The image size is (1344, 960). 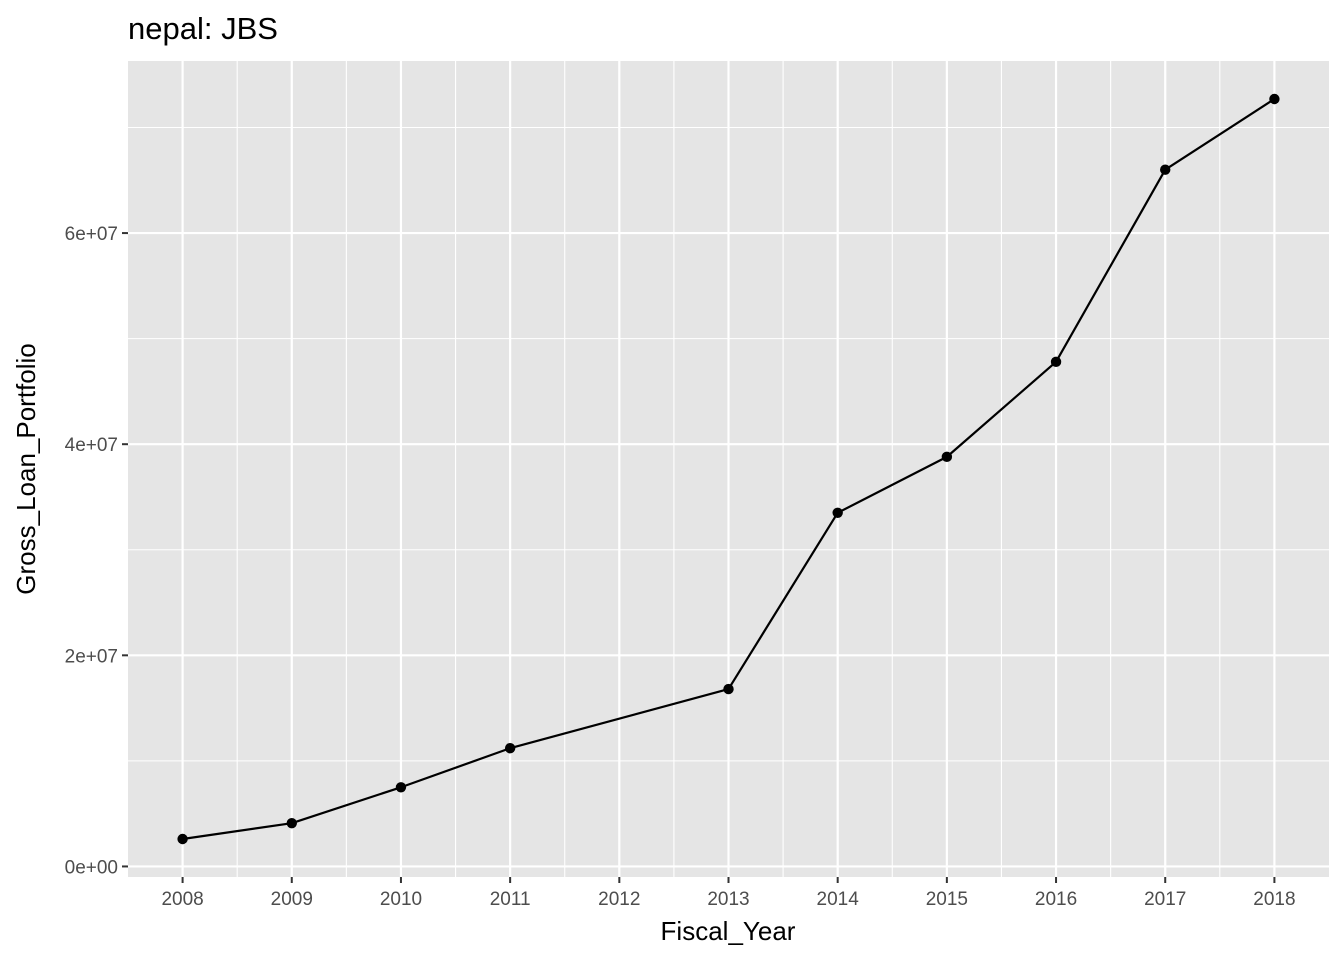 I want to click on x-tick-label: 2018, so click(x=1274, y=899).